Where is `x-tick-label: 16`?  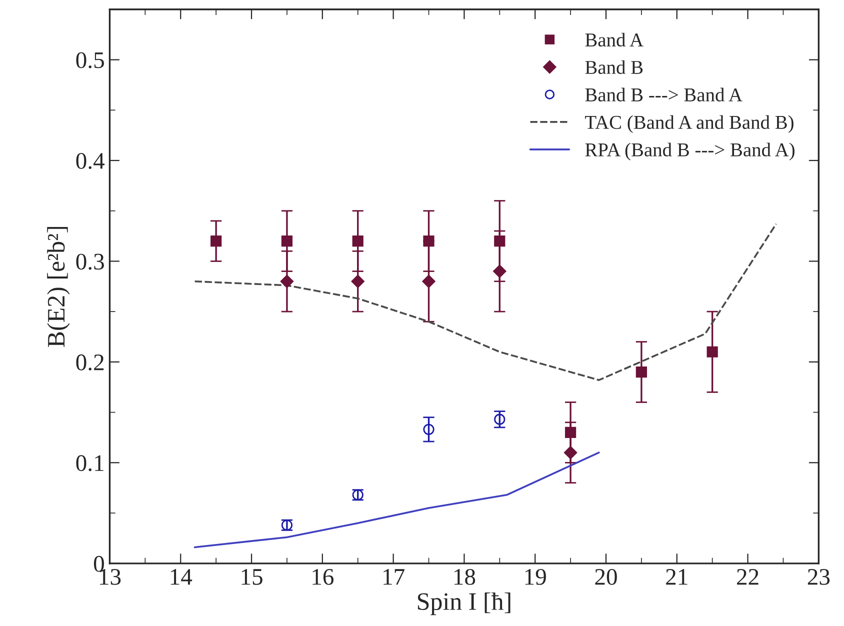
x-tick-label: 16 is located at coordinates (323, 577).